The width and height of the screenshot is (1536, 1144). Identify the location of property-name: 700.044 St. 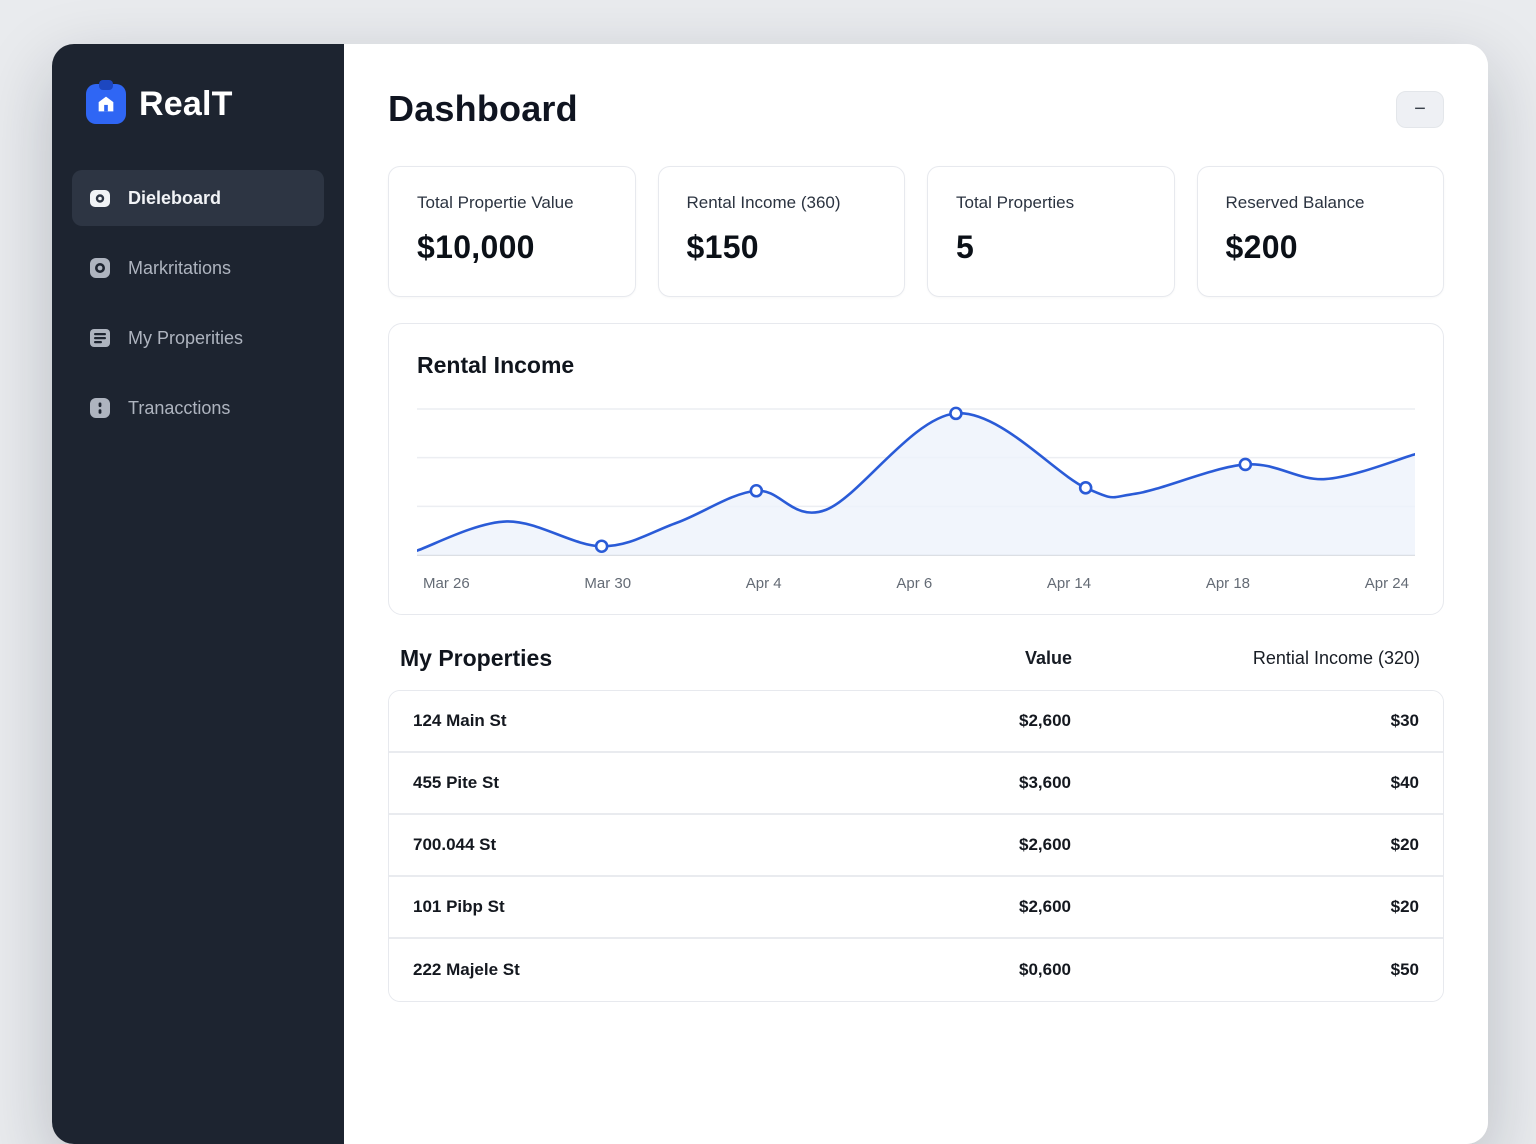
(455, 844).